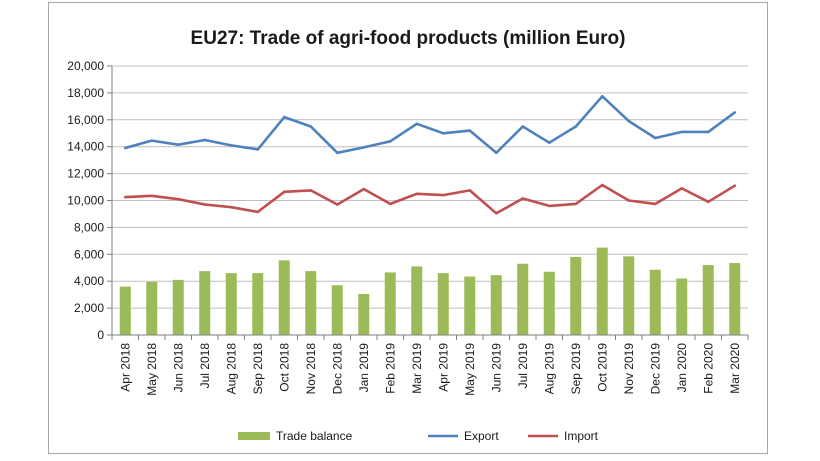 The height and width of the screenshot is (461, 820). Describe the element at coordinates (89, 308) in the screenshot. I see `y-tick-label: 2,000` at that location.